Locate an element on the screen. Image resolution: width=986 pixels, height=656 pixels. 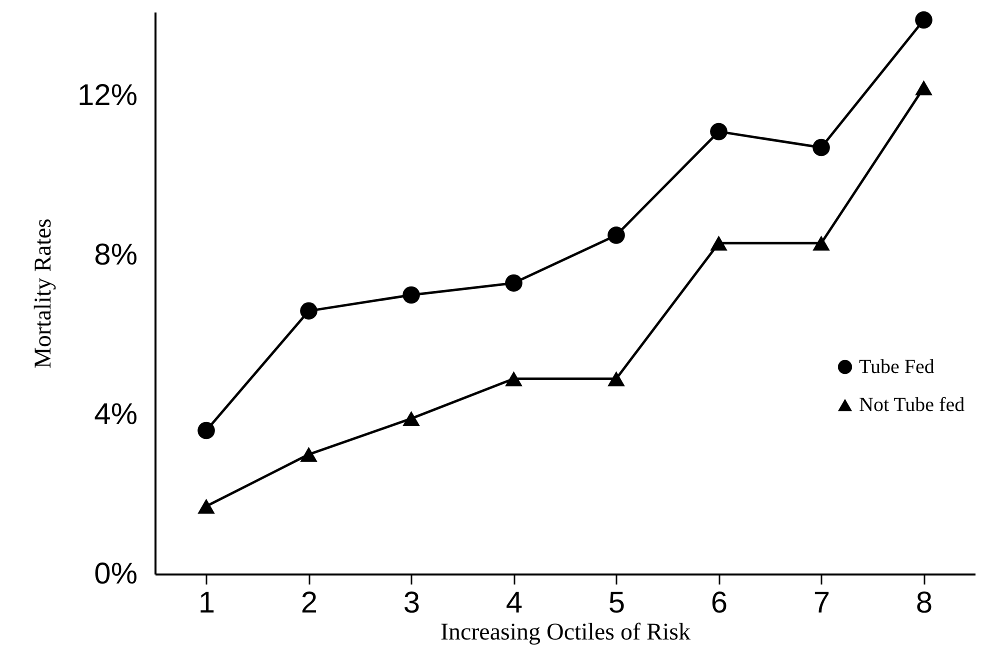
y-tick-label: 4% is located at coordinates (116, 415).